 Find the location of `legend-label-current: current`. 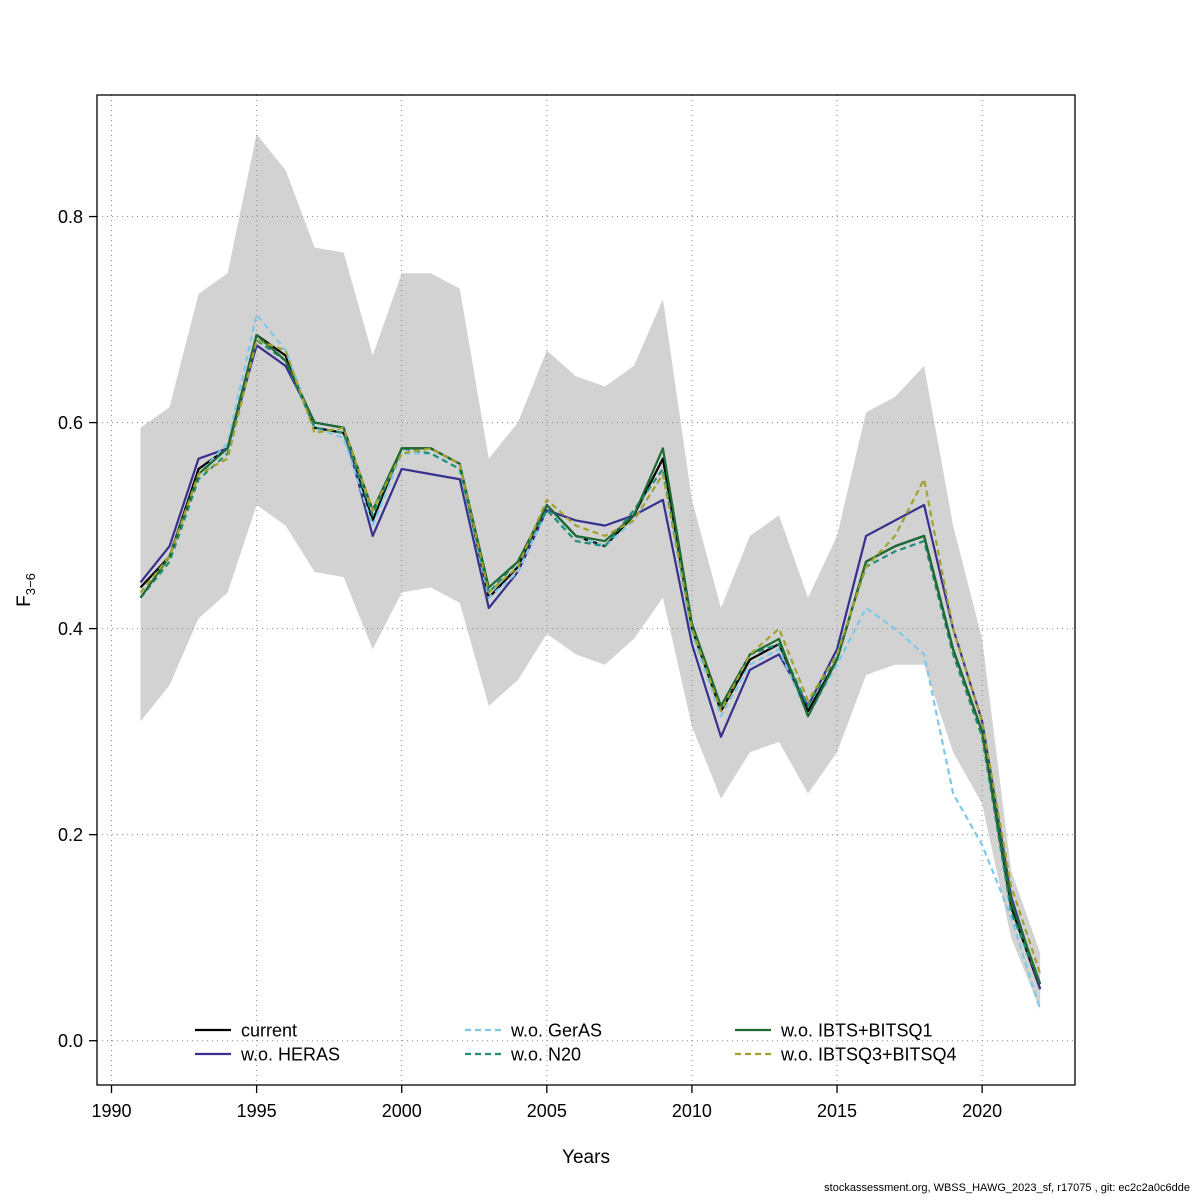

legend-label-current: current is located at coordinates (269, 1030).